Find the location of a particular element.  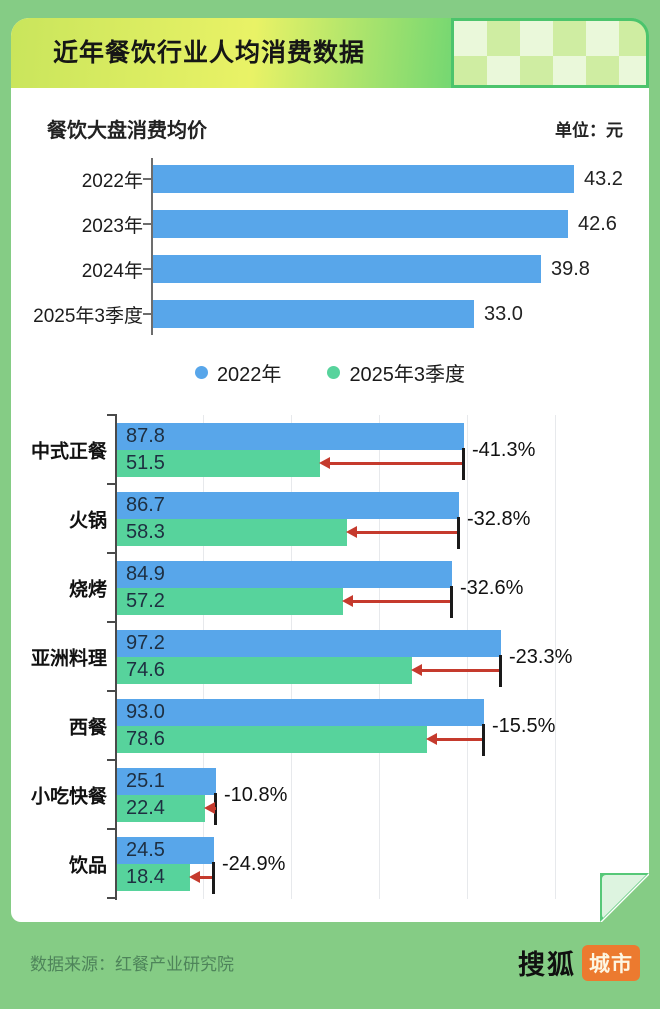

checkerboard-decoration is located at coordinates (550, 53).